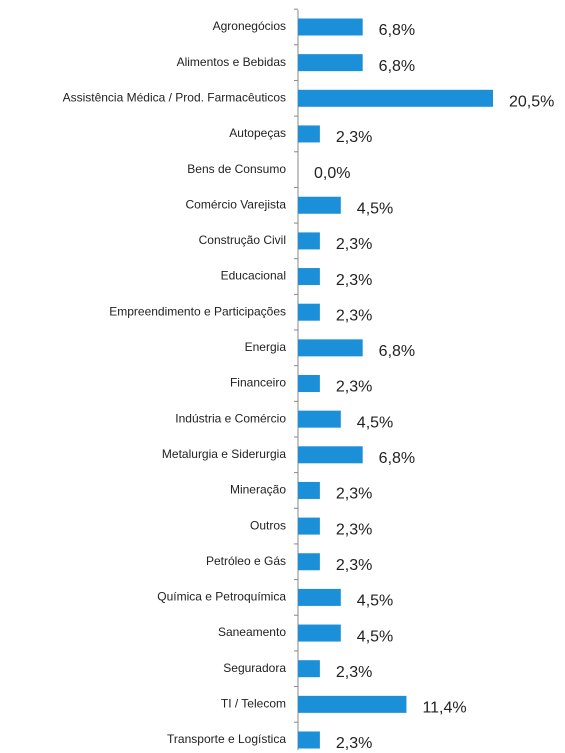 This screenshot has height=753, width=565. What do you see at coordinates (246, 561) in the screenshot?
I see `category-label: Petróleo e Gás` at bounding box center [246, 561].